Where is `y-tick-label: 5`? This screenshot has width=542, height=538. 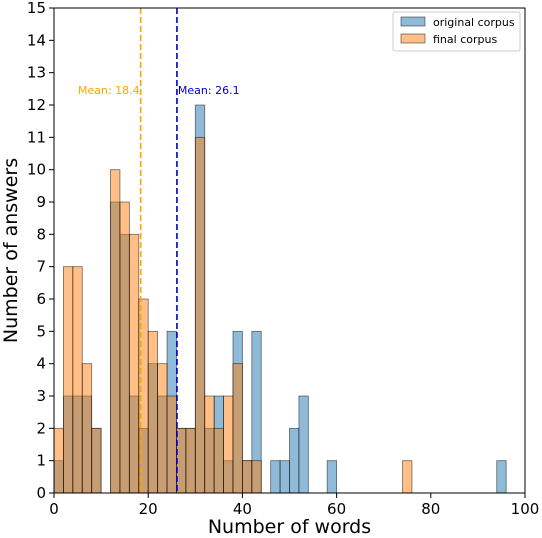
y-tick-label: 5 is located at coordinates (41, 331).